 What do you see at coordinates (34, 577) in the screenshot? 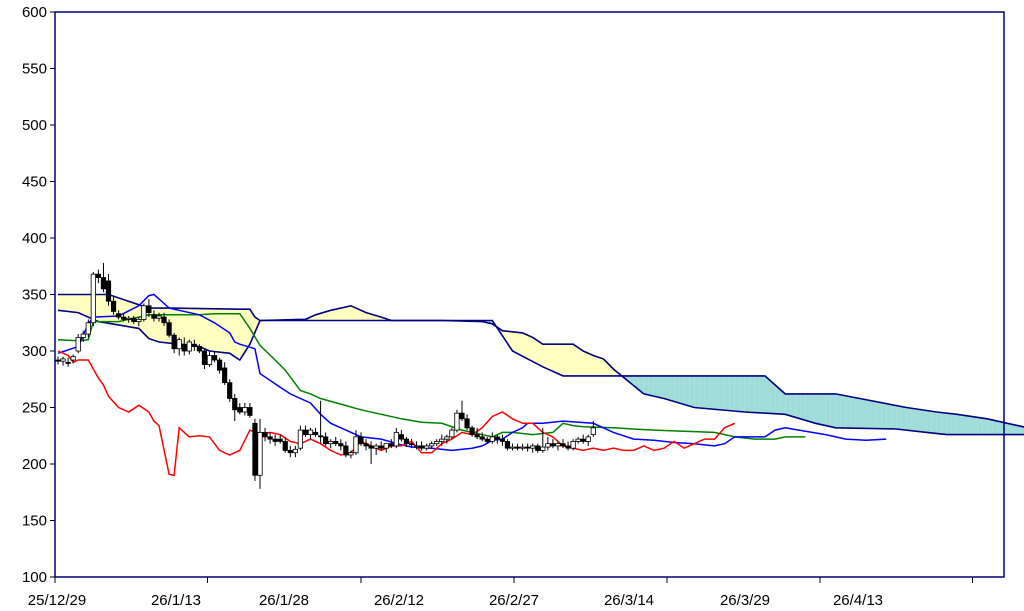
I see `y-tick-label: 100` at bounding box center [34, 577].